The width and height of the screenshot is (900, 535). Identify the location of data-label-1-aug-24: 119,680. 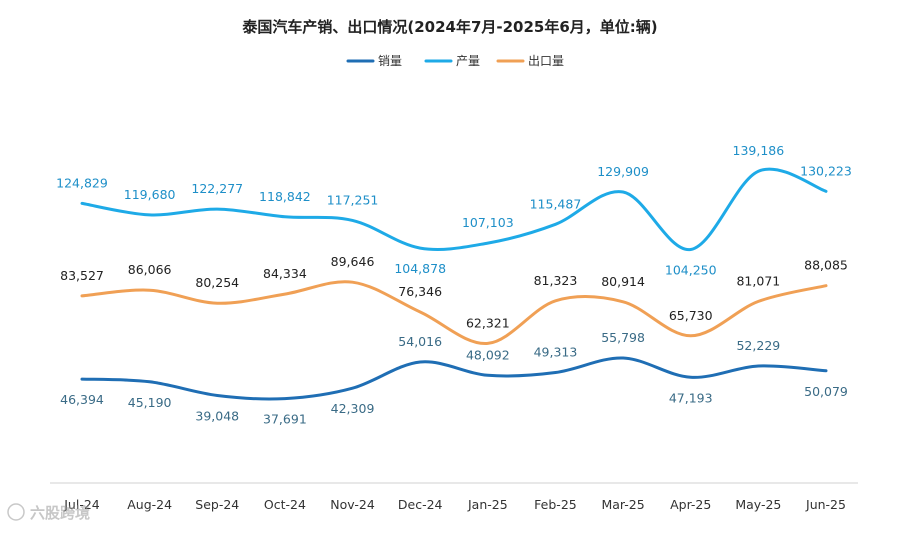
(150, 194).